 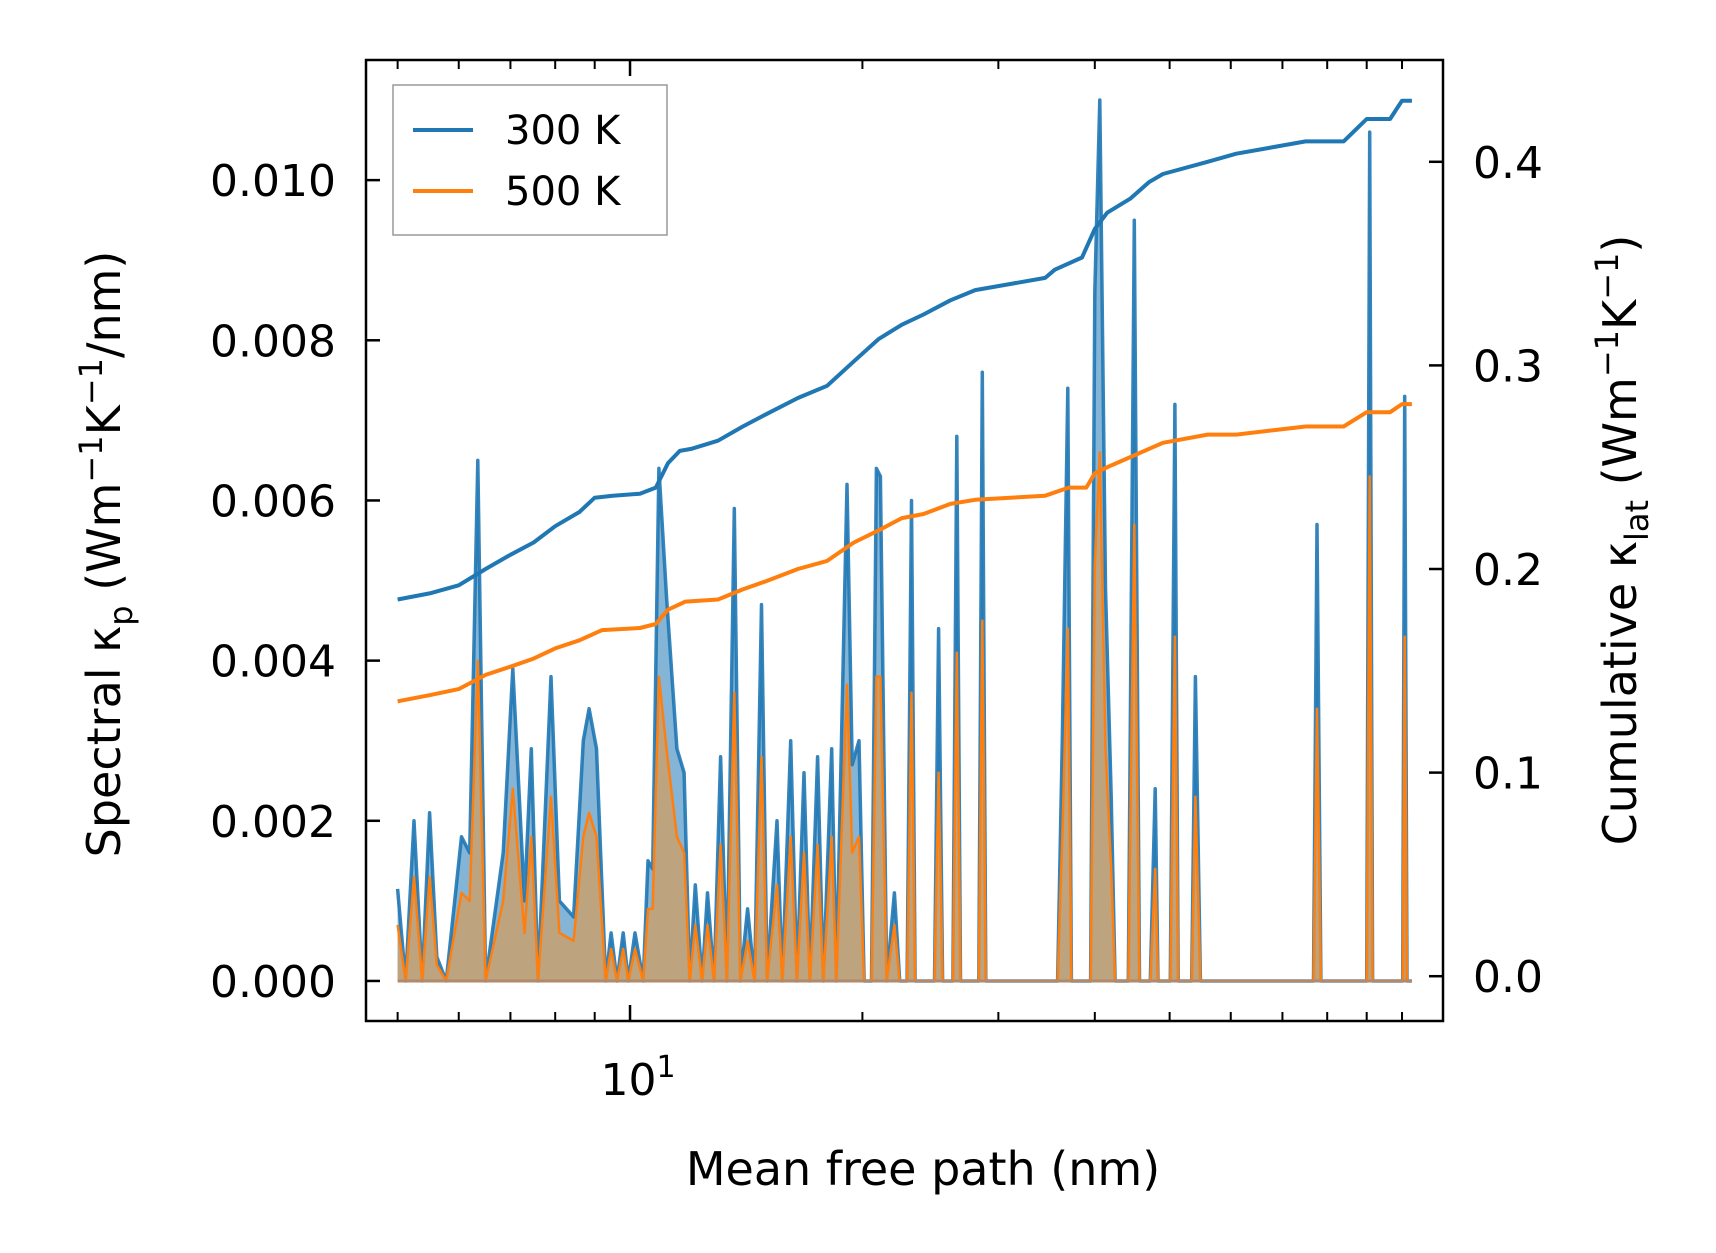 What do you see at coordinates (637, 1078) in the screenshot?
I see `x-tick-label-10: 101` at bounding box center [637, 1078].